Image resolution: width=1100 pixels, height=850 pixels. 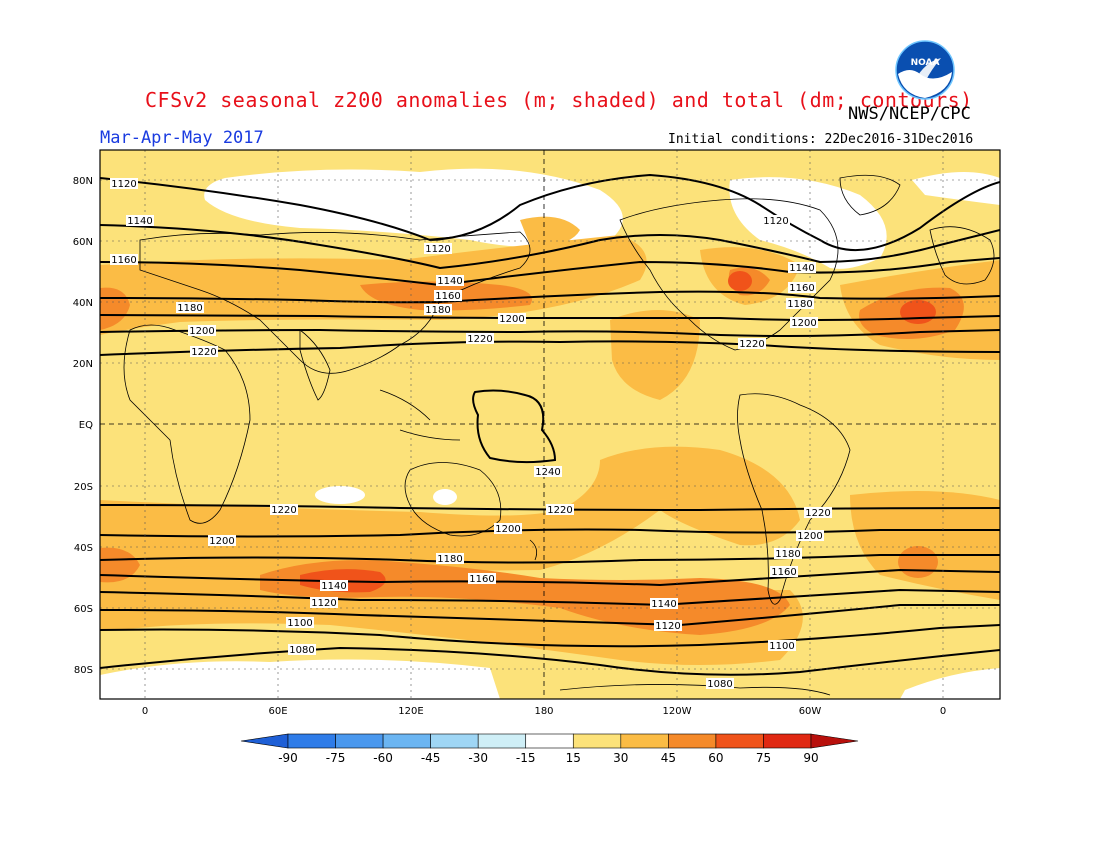 I want to click on lon-label: 60W, so click(x=810, y=711).